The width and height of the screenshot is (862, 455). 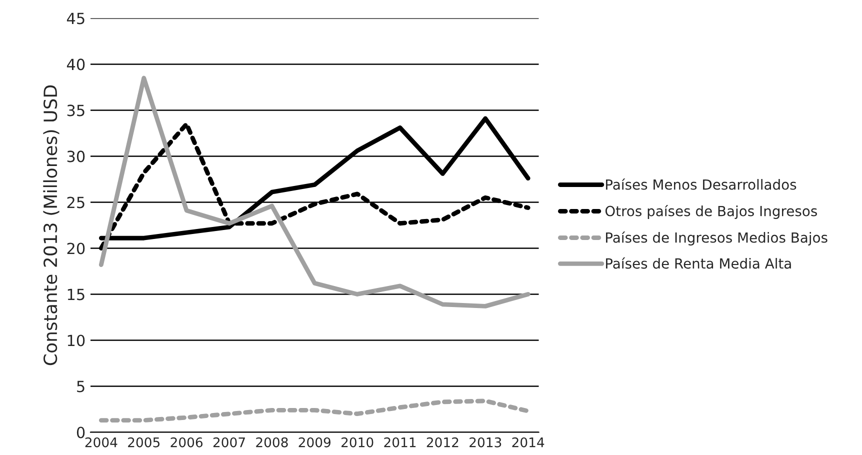 I want to click on x-tick-label: 2013, so click(x=486, y=442).